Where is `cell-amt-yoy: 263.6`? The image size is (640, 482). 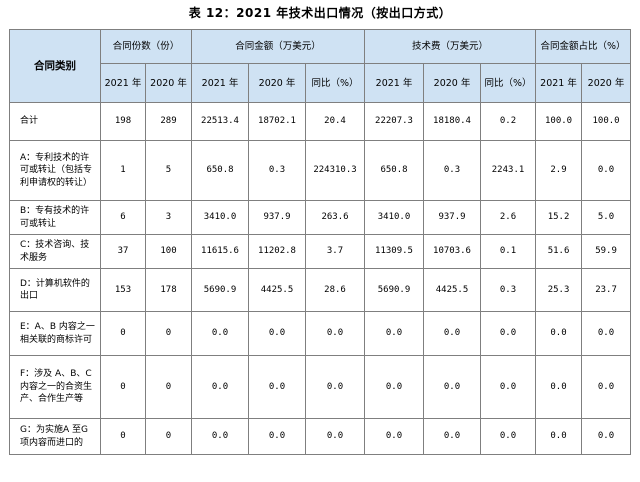
cell-amt-yoy: 263.6 is located at coordinates (335, 217).